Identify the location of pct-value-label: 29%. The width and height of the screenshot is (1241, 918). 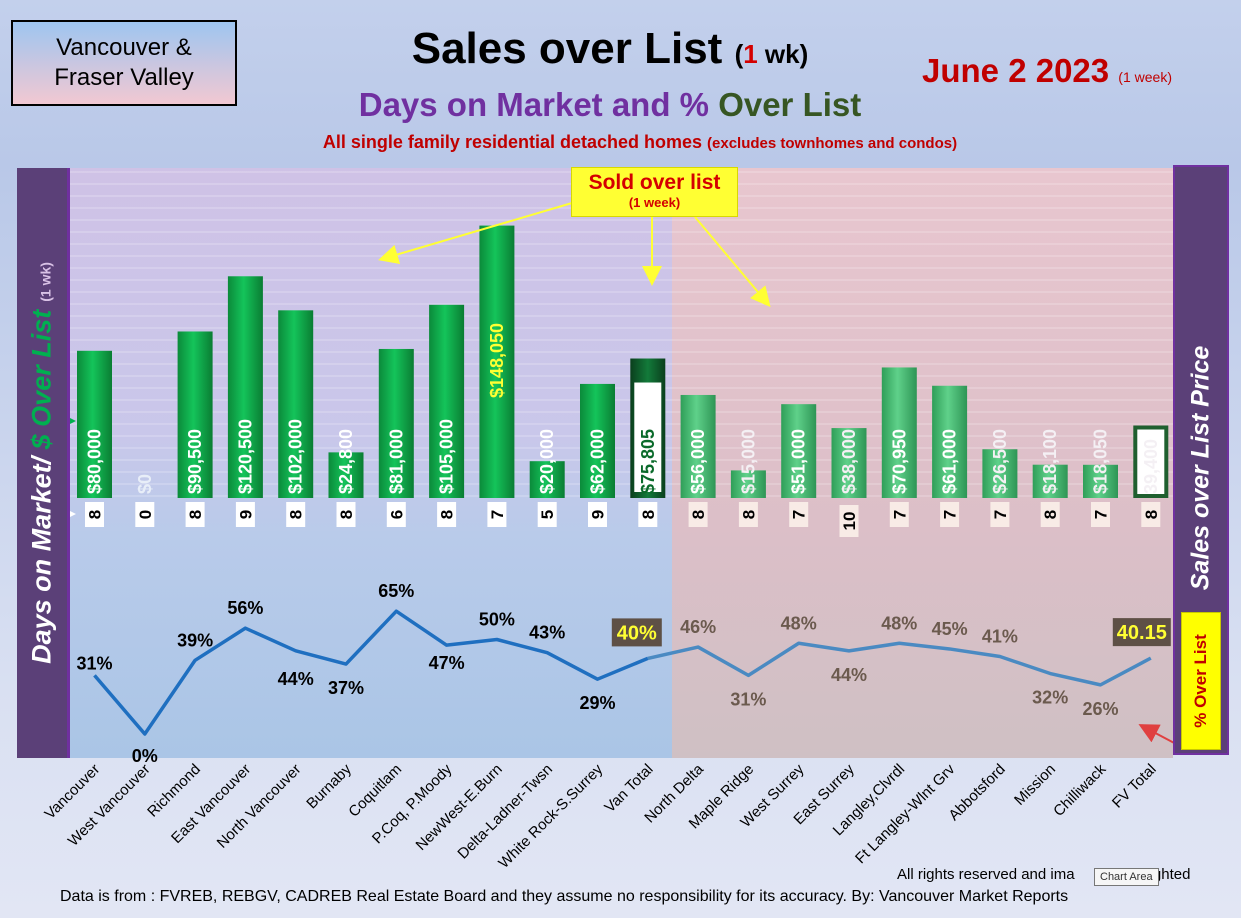
(597, 703).